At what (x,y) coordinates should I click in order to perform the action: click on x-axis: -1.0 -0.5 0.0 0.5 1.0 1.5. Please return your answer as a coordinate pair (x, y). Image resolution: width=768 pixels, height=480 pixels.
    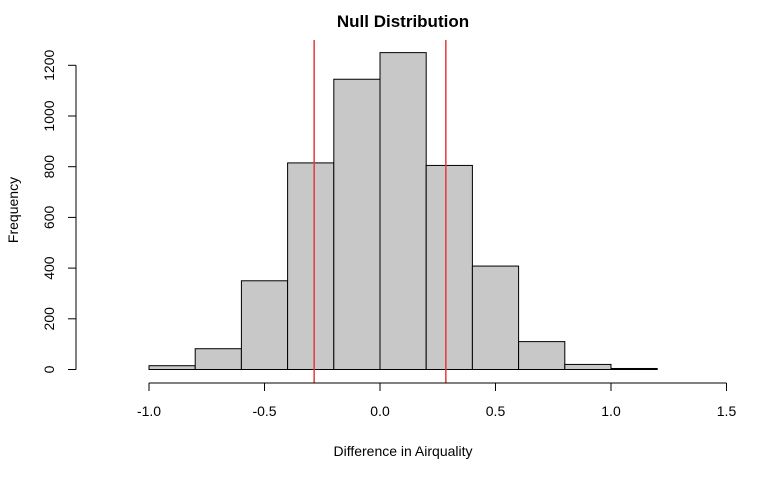
    Looking at the image, I should click on (437, 400).